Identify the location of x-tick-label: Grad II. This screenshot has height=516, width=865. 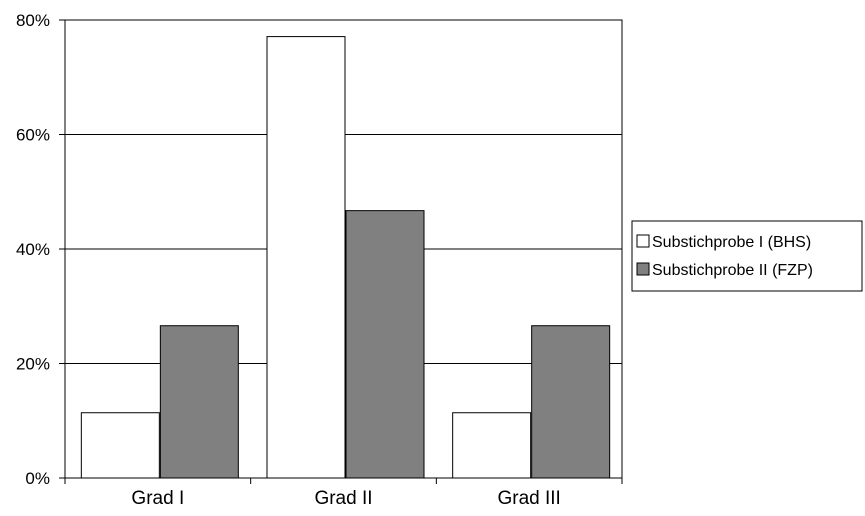
(343, 498).